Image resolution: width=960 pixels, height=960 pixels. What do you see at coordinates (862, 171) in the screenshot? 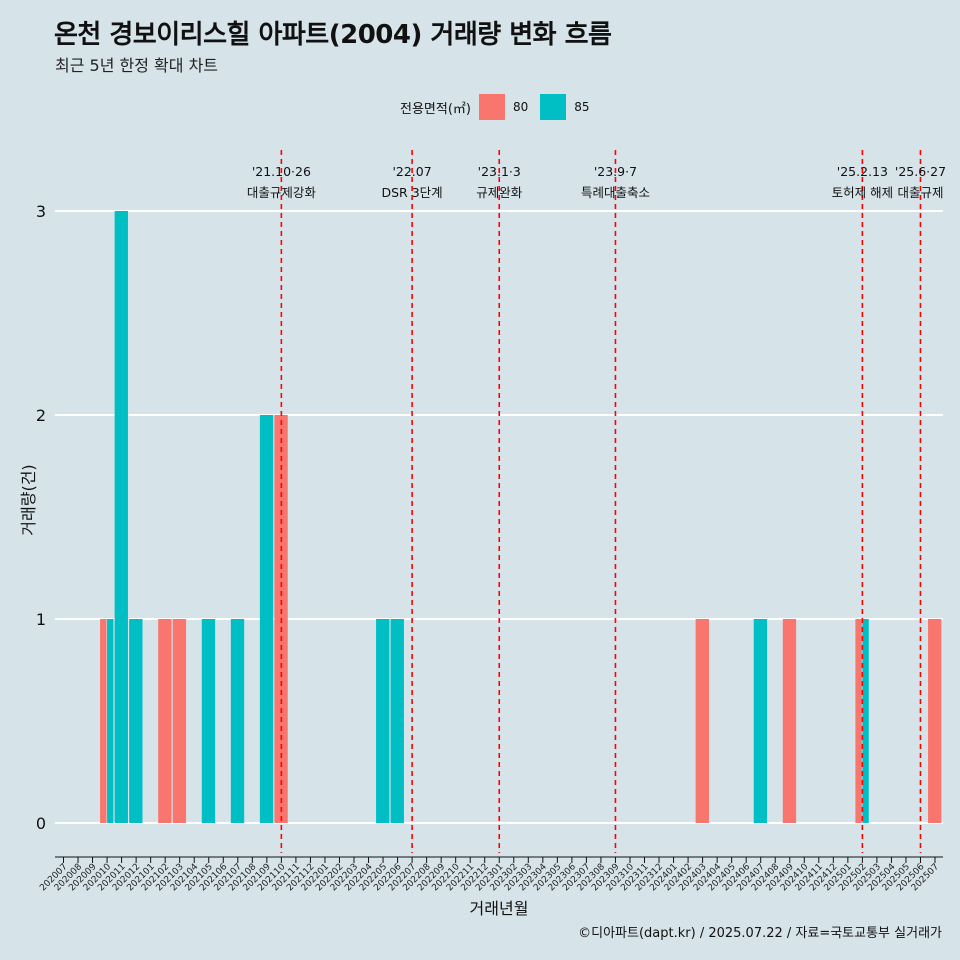
I see `annotation-date: '25.2.13` at bounding box center [862, 171].